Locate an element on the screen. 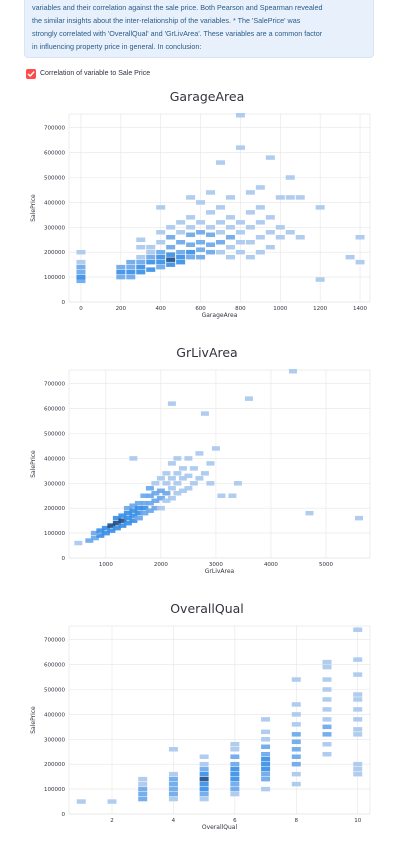 The height and width of the screenshot is (845, 414). y-tick-label: 300000 is located at coordinates (54, 484).